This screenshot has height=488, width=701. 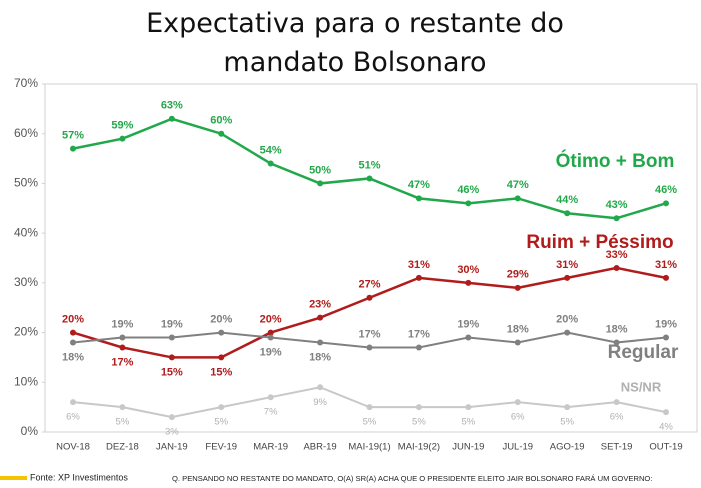 I want to click on x-tick-label: SET-19, so click(x=617, y=447).